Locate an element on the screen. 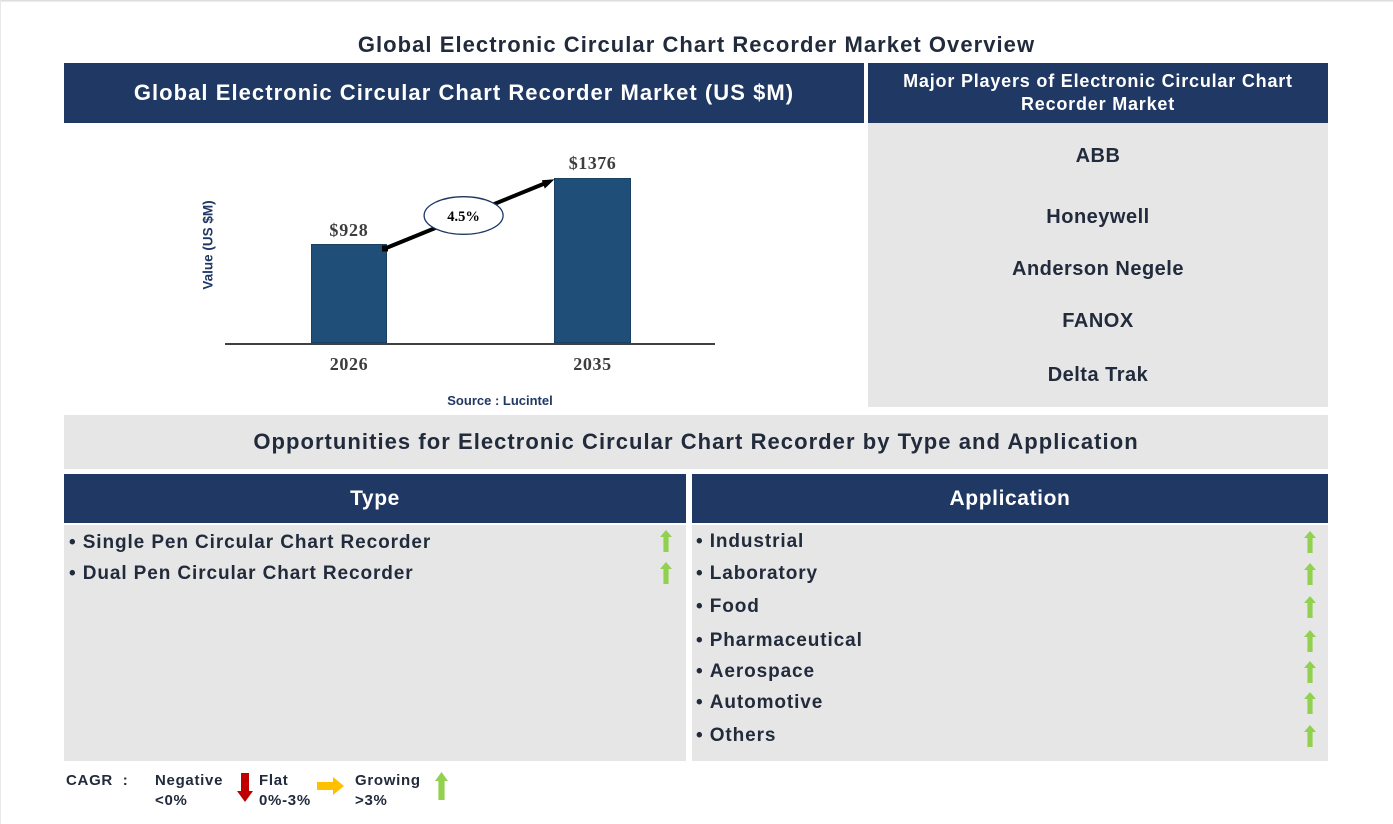  svg-text: 4.5% is located at coordinates (463, 217).